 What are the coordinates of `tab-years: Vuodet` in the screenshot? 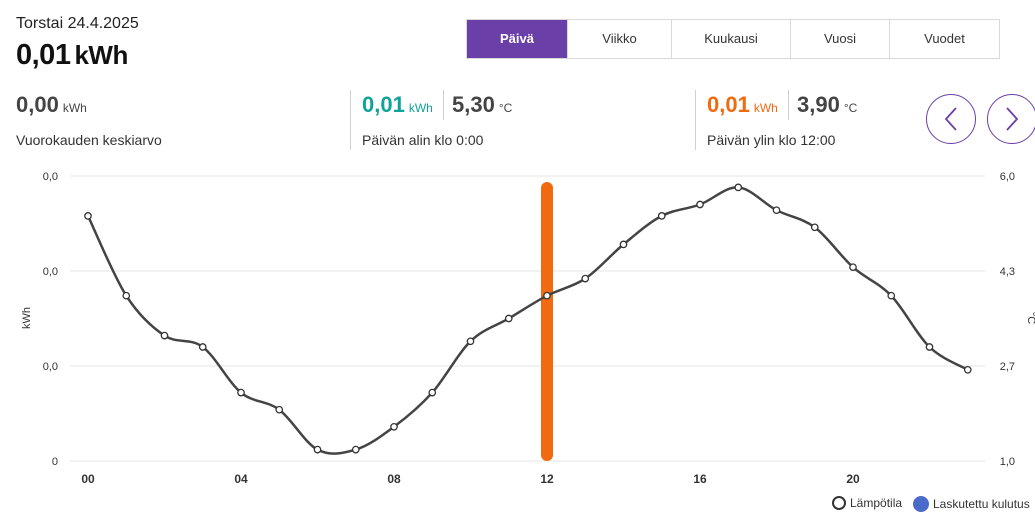 It's located at (944, 39).